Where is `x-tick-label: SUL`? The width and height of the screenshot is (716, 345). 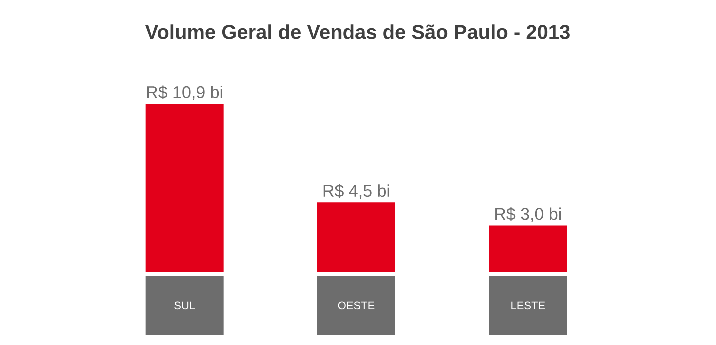 x-tick-label: SUL is located at coordinates (185, 306).